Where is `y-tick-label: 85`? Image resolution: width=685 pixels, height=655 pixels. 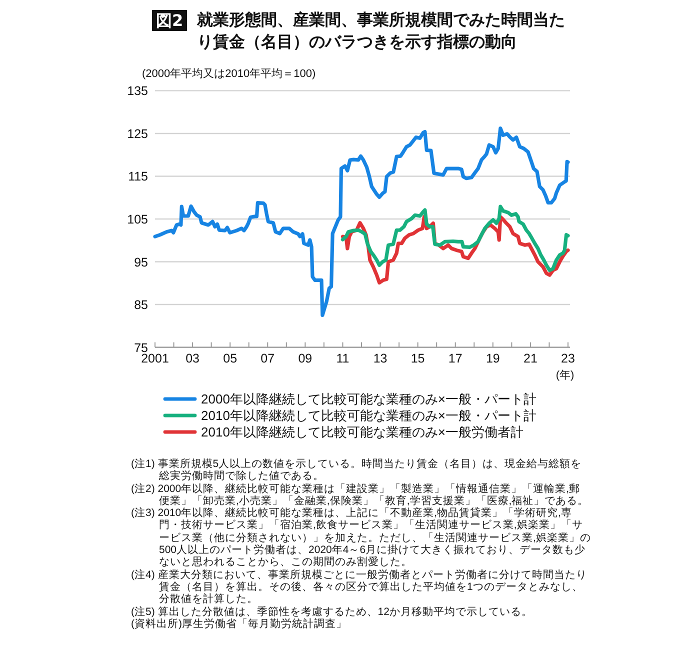
y-tick-label: 85 is located at coordinates (141, 305).